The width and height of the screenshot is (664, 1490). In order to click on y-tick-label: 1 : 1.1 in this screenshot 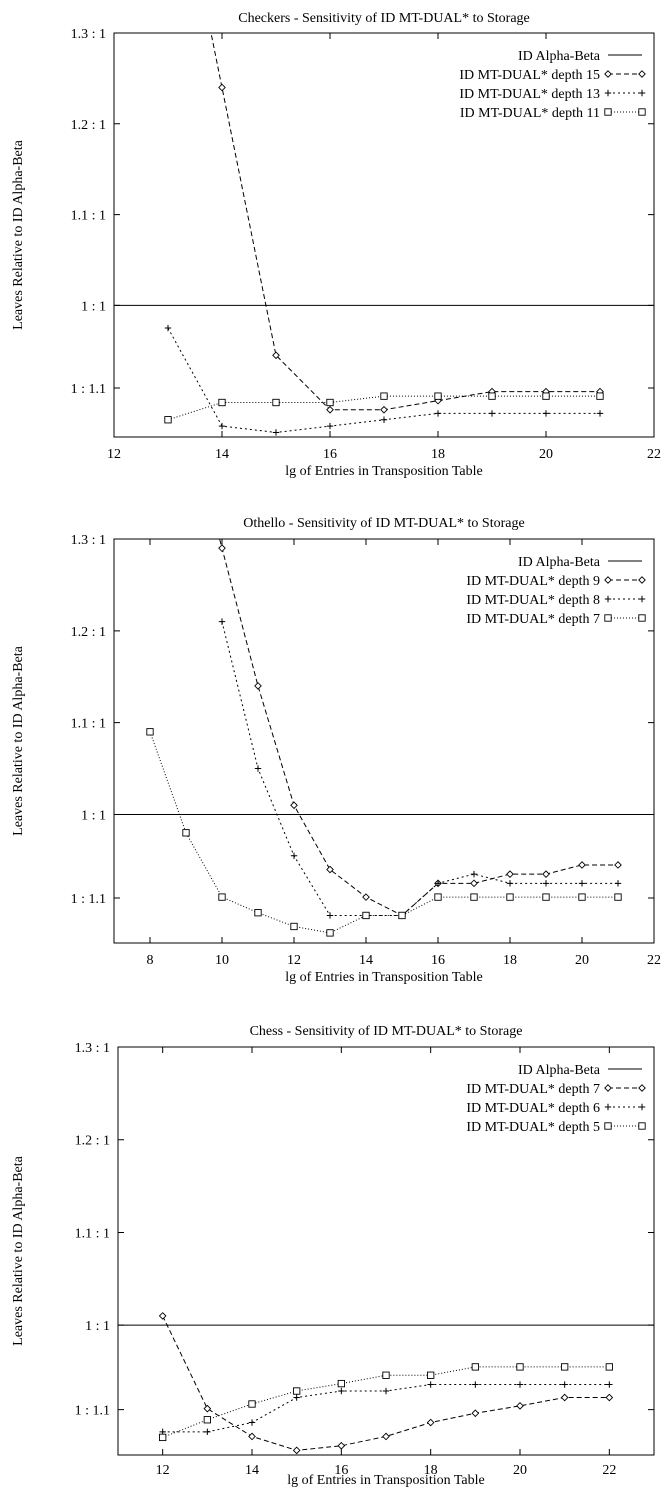, I will do `click(88, 389)`.